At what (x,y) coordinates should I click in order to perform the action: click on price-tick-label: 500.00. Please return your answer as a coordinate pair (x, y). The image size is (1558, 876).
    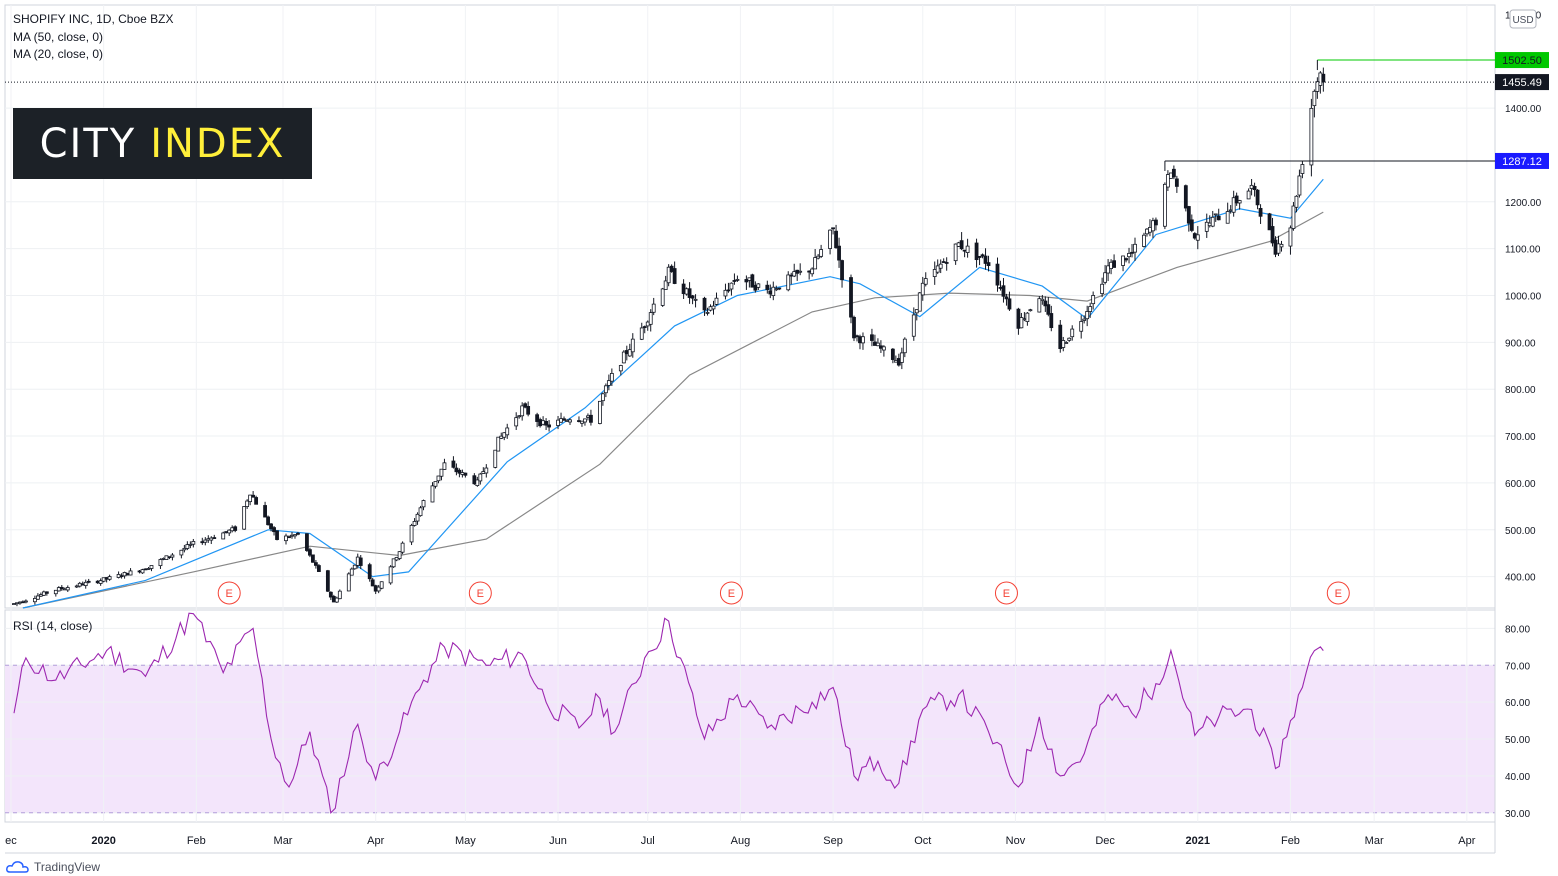
    Looking at the image, I should click on (1520, 531).